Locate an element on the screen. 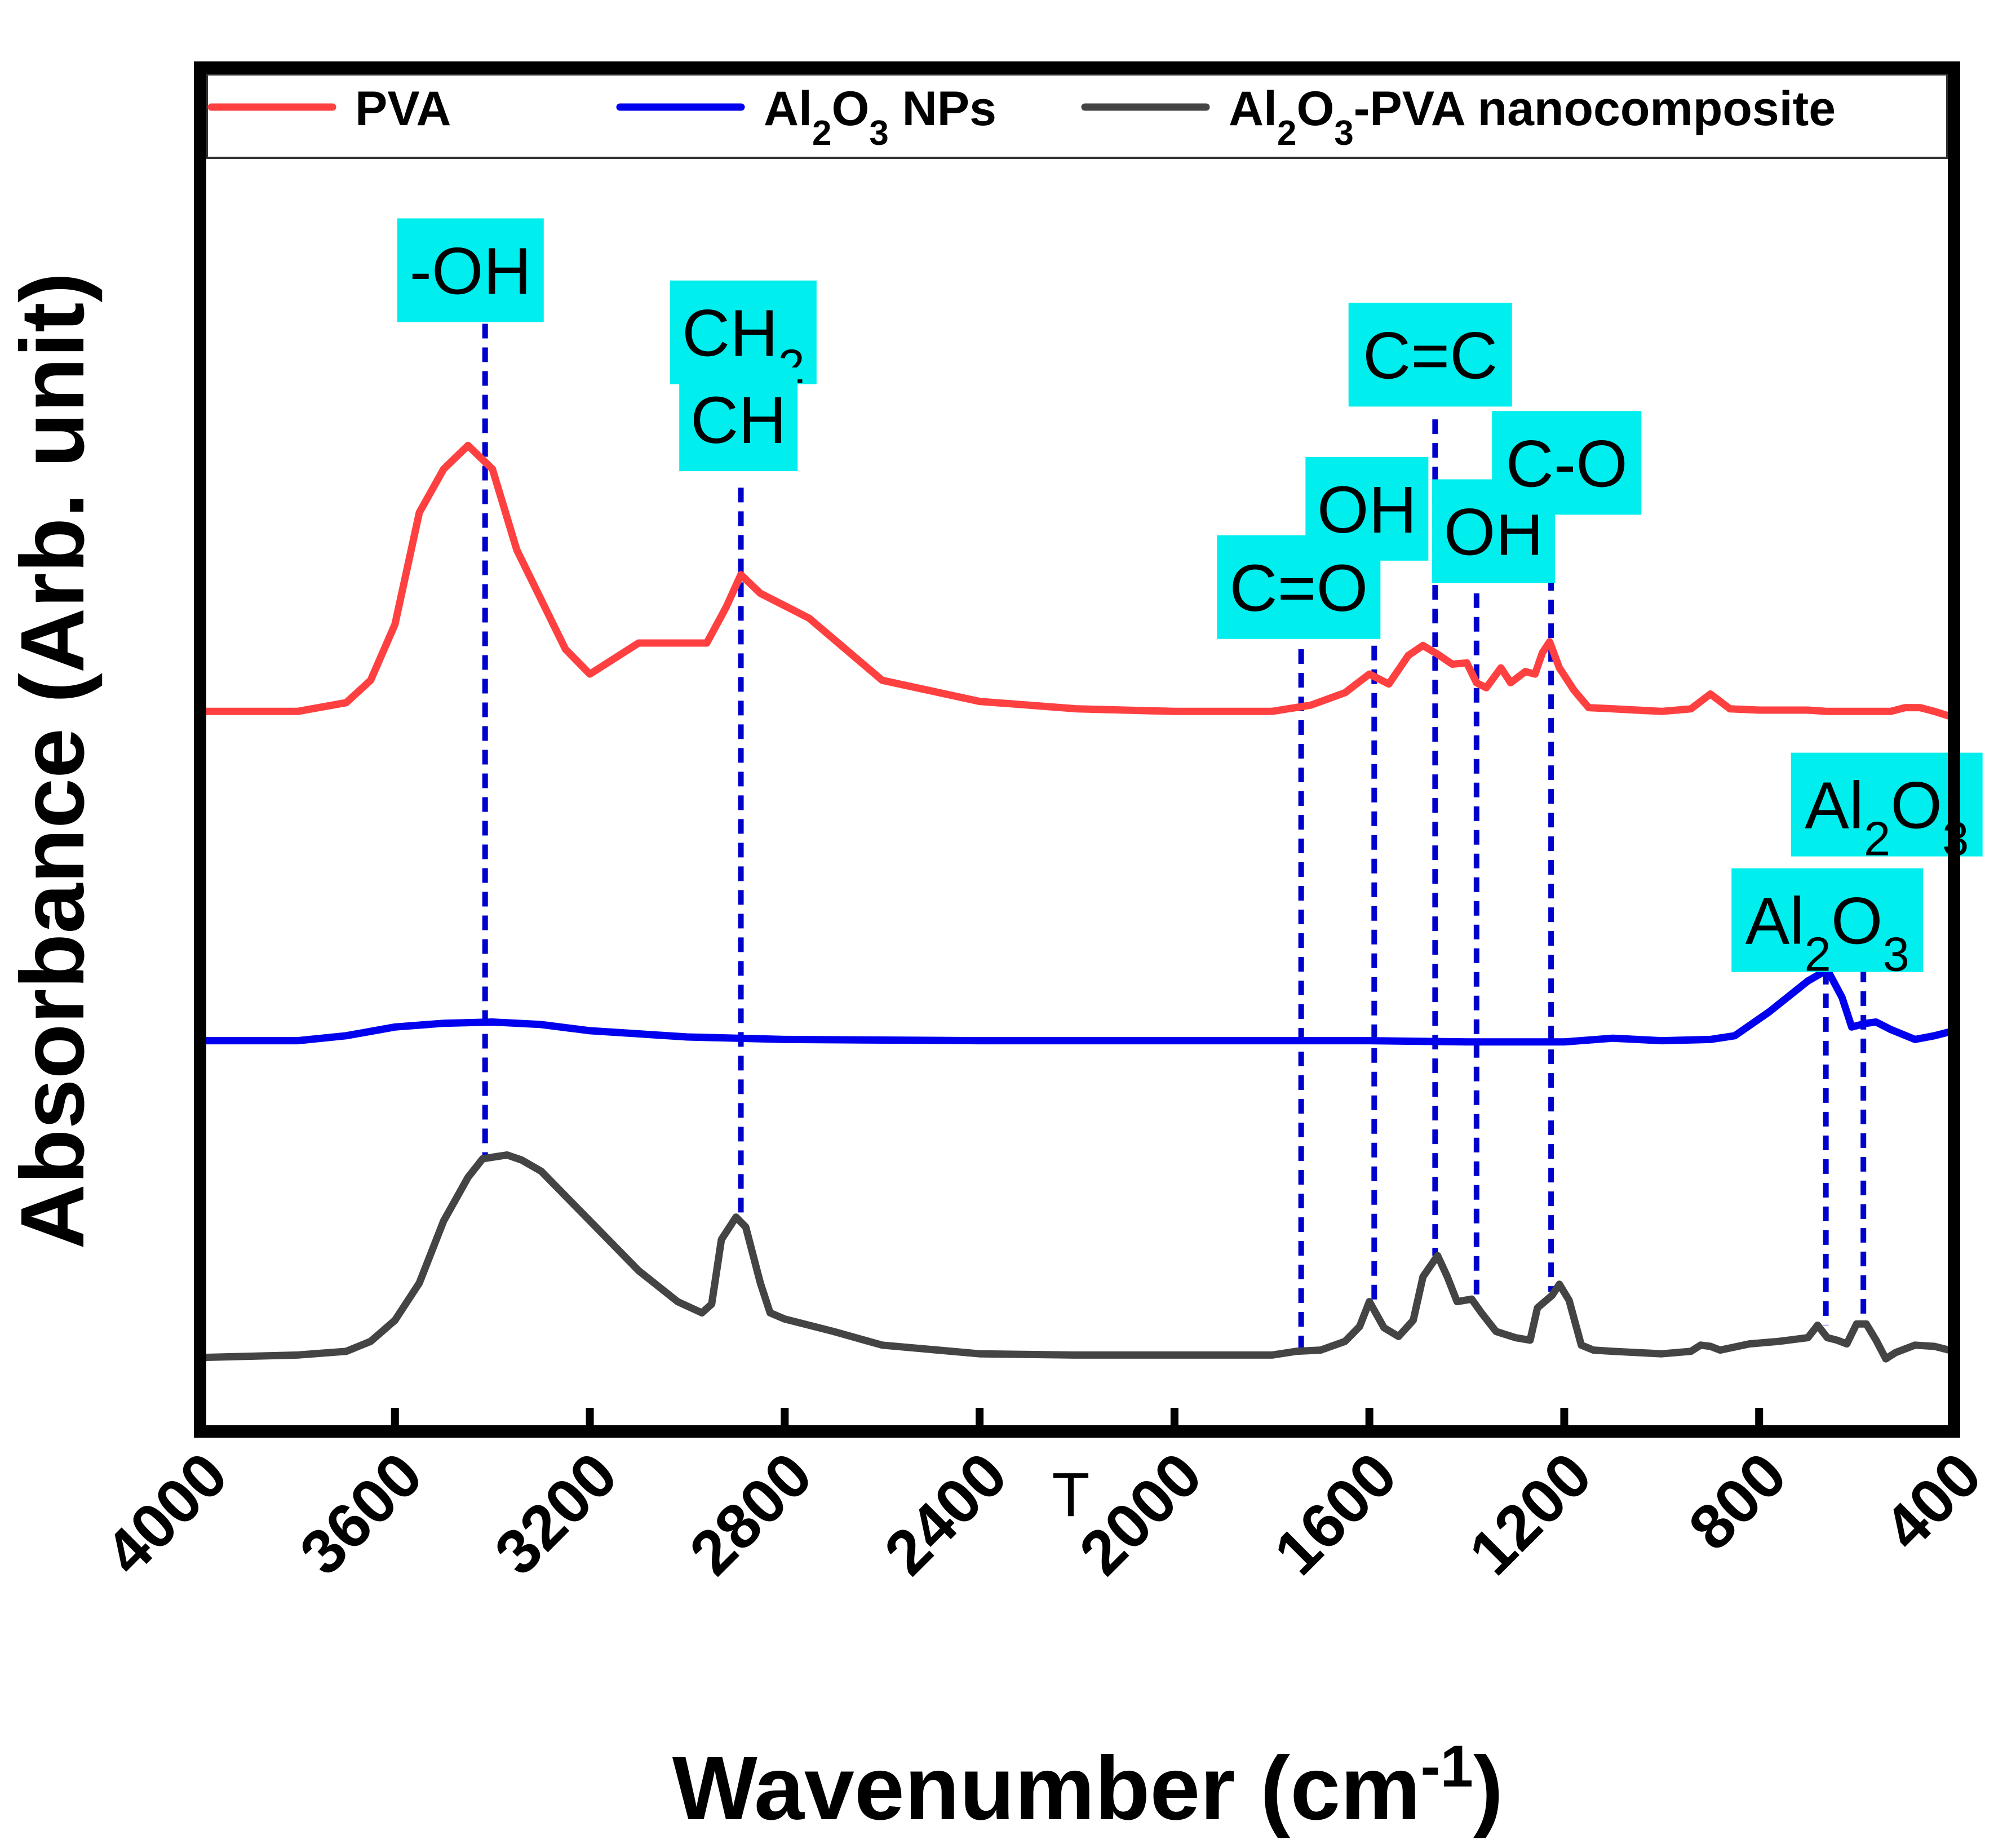 This screenshot has width=2016, height=1844. peak-label-text: C=C is located at coordinates (1430, 355).